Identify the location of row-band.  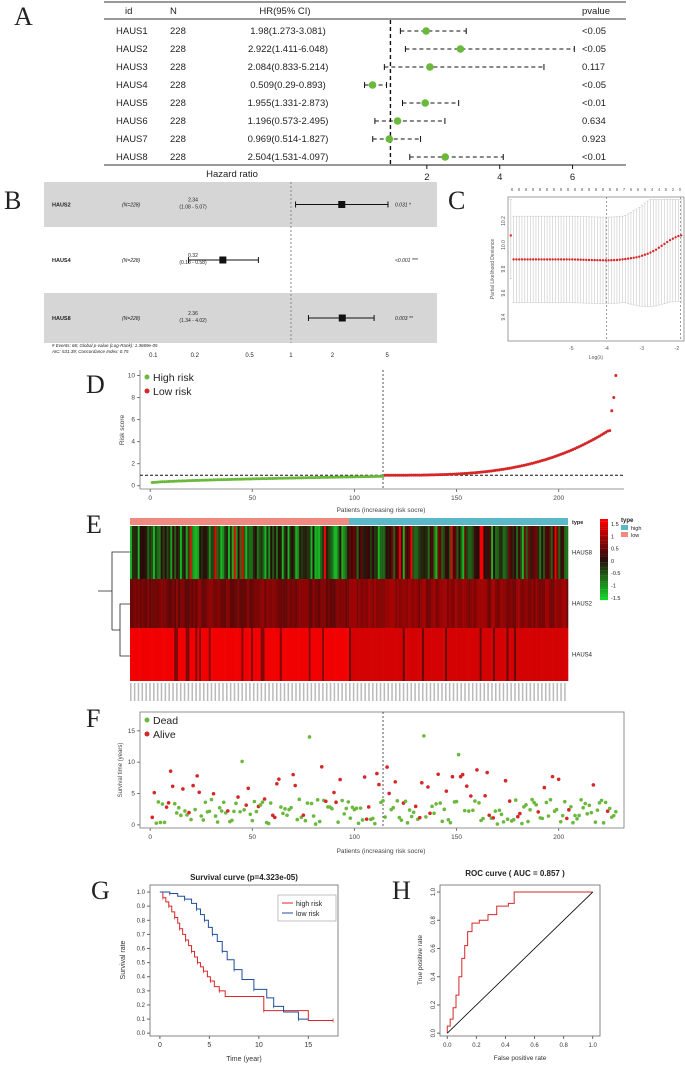
(240, 318).